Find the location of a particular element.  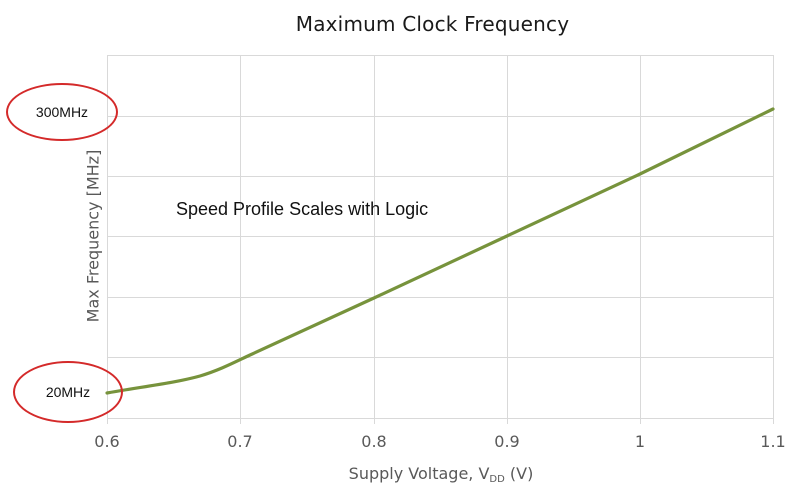

callout-20mhz-label: 20MHz is located at coordinates (68, 392).